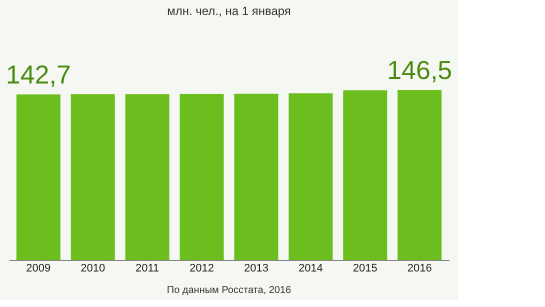 Image resolution: width=545 pixels, height=307 pixels. Describe the element at coordinates (147, 268) in the screenshot. I see `x-tick-label: 2011` at that location.